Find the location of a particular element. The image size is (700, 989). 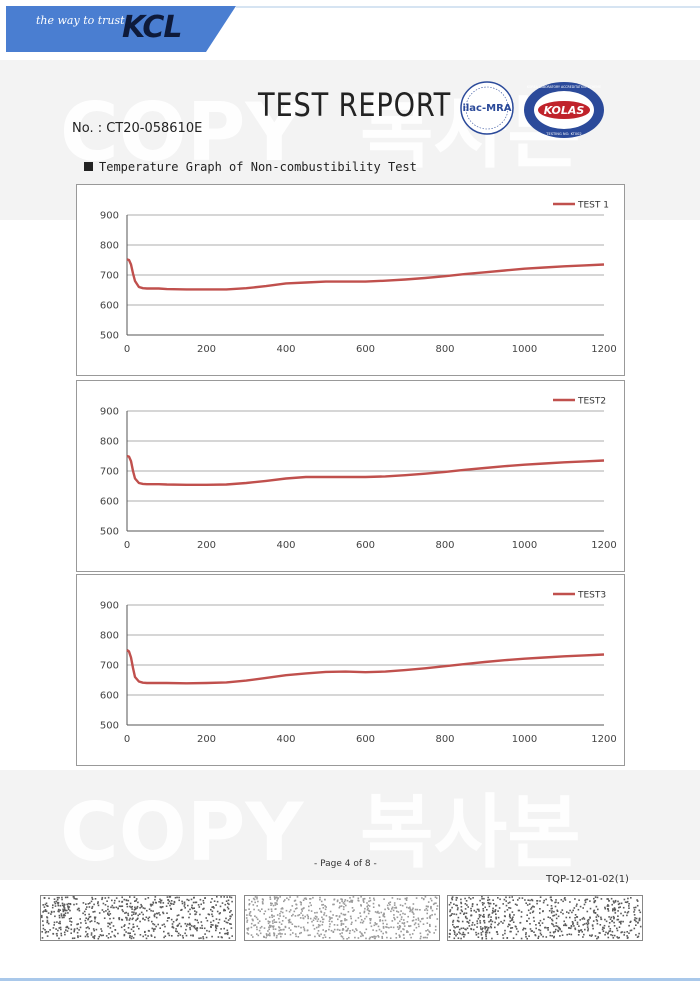

company-logo: KCL is located at coordinates (152, 27).